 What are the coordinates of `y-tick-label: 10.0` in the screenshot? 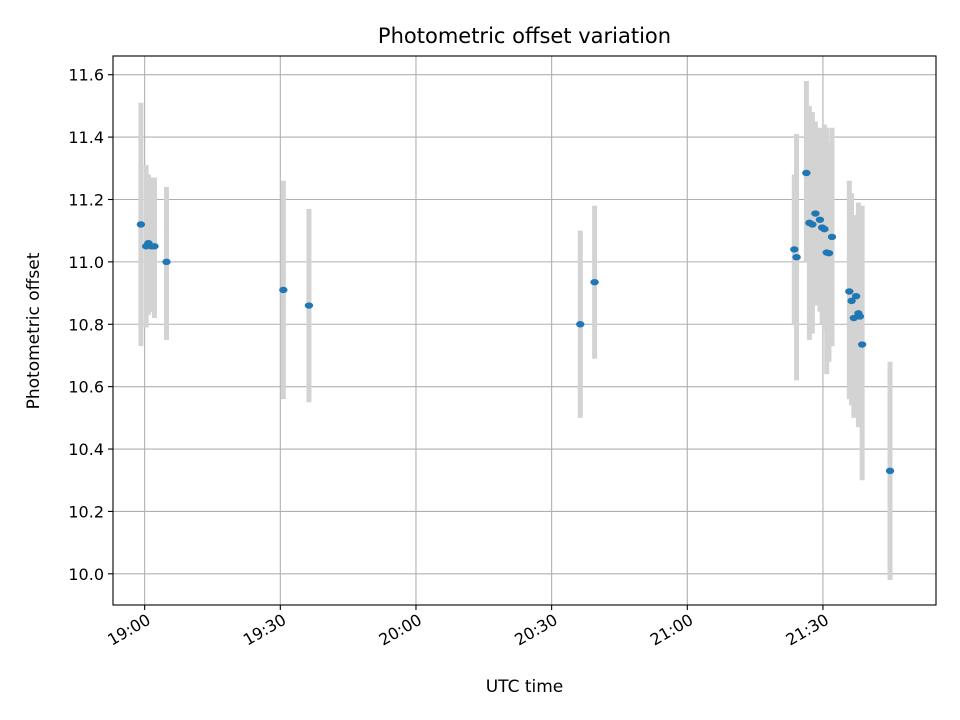 It's located at (86, 574).